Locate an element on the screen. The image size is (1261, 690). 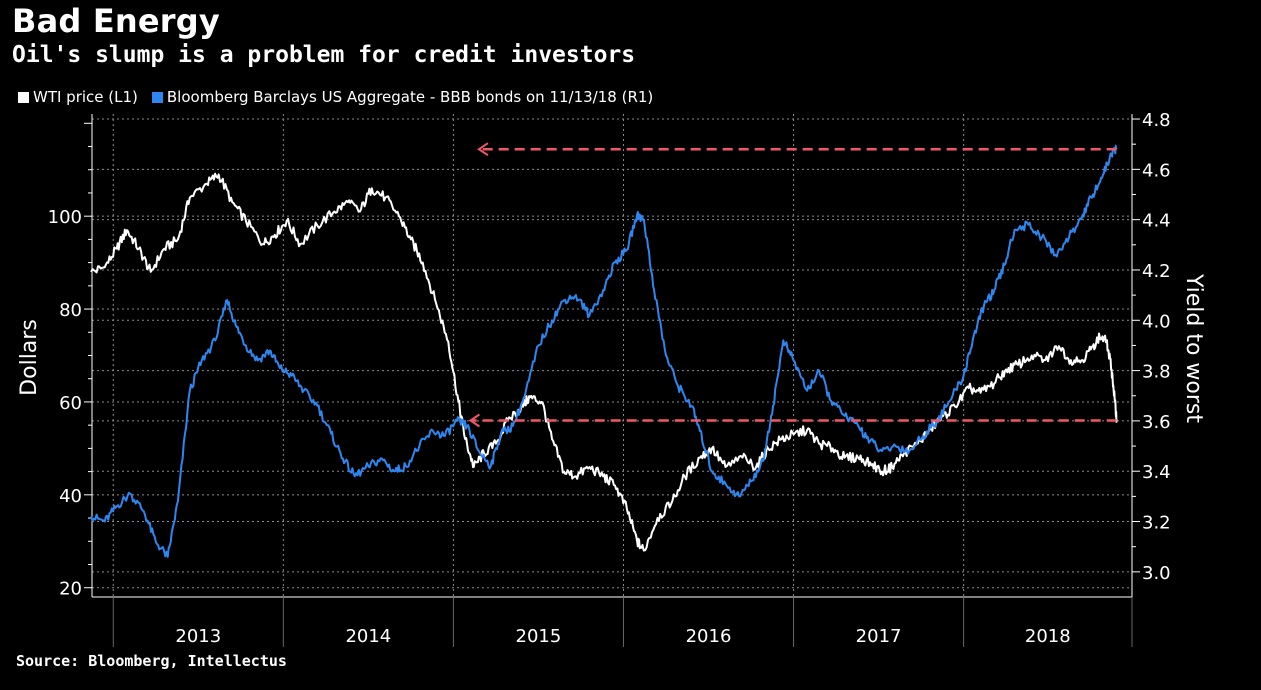
y-right-tick-label: 3.4 is located at coordinates (1156, 472).